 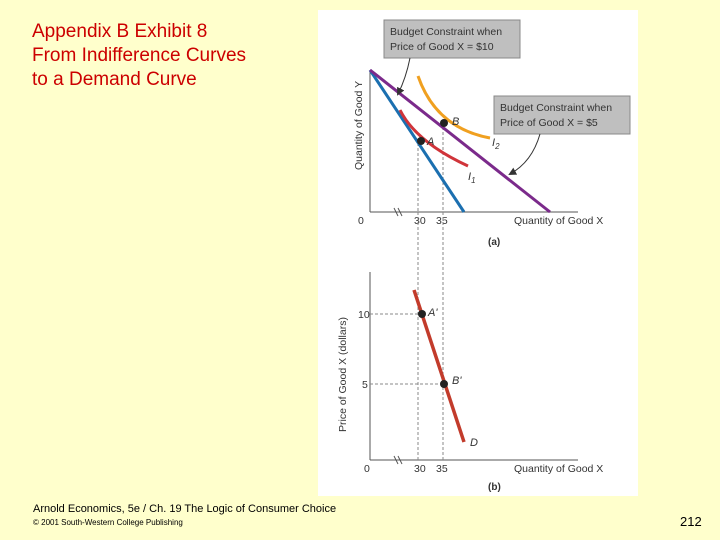 I want to click on indifference-curve-i1, so click(x=433, y=138).